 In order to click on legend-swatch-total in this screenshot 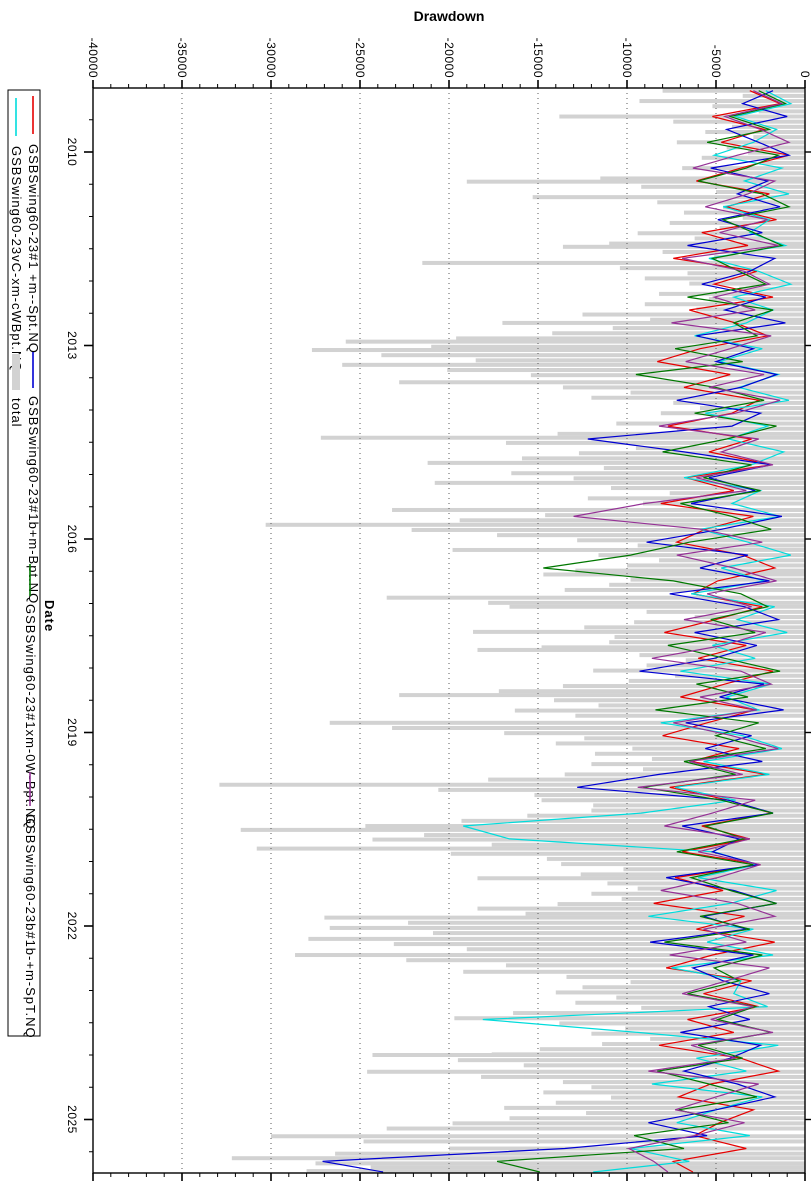, I will do `click(16, 372)`.